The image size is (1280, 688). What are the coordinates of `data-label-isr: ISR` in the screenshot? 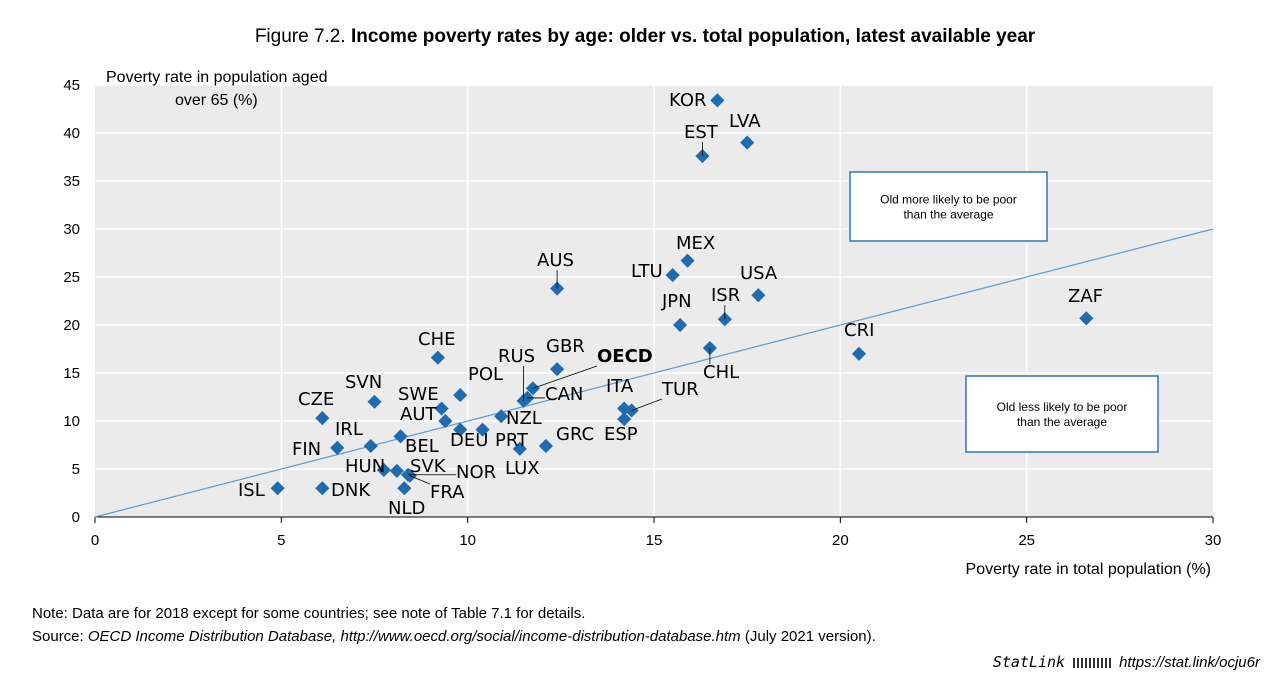 It's located at (725, 295).